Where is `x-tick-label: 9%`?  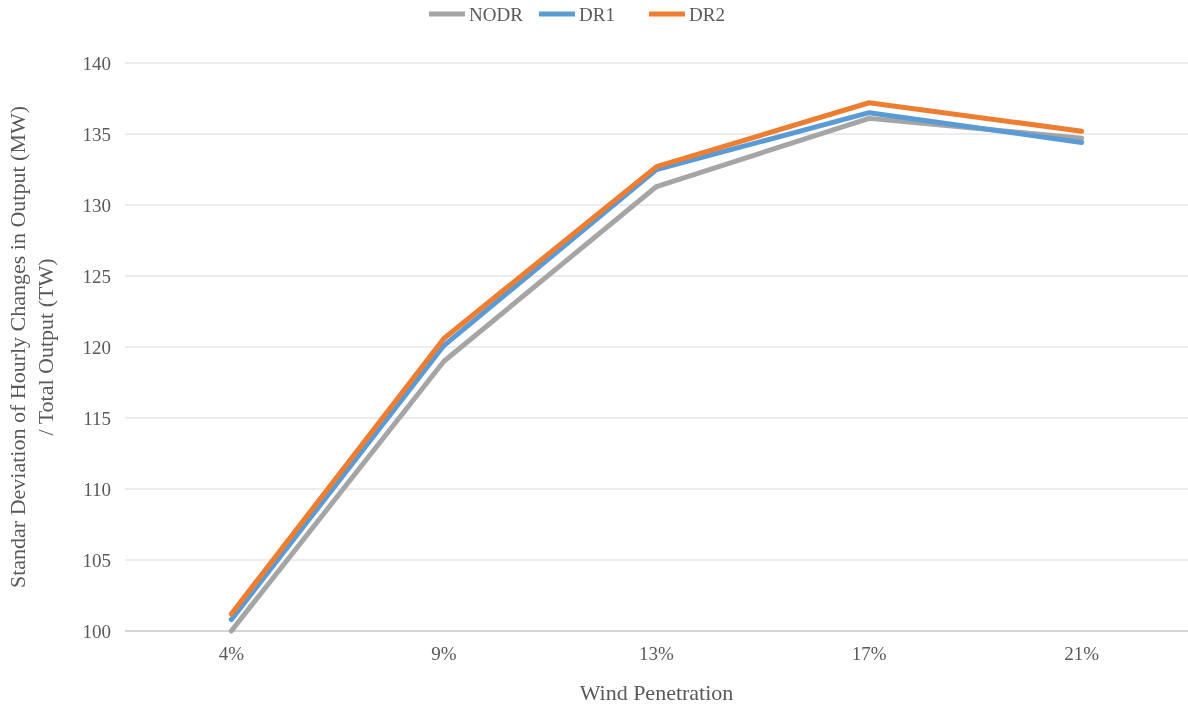
x-tick-label: 9% is located at coordinates (444, 653).